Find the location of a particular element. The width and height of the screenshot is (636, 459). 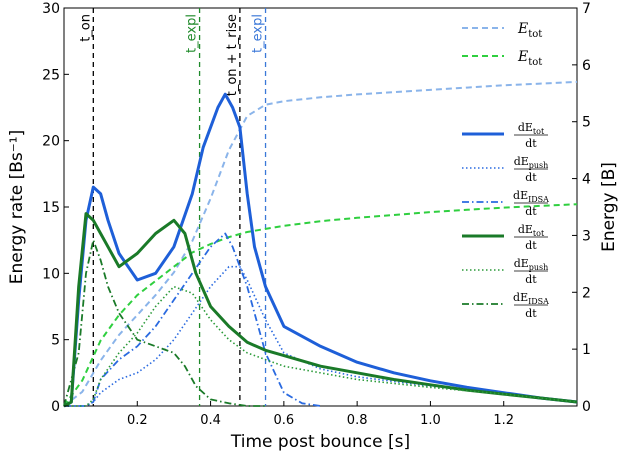

legend-label-6: dEpush is located at coordinates (531, 264).